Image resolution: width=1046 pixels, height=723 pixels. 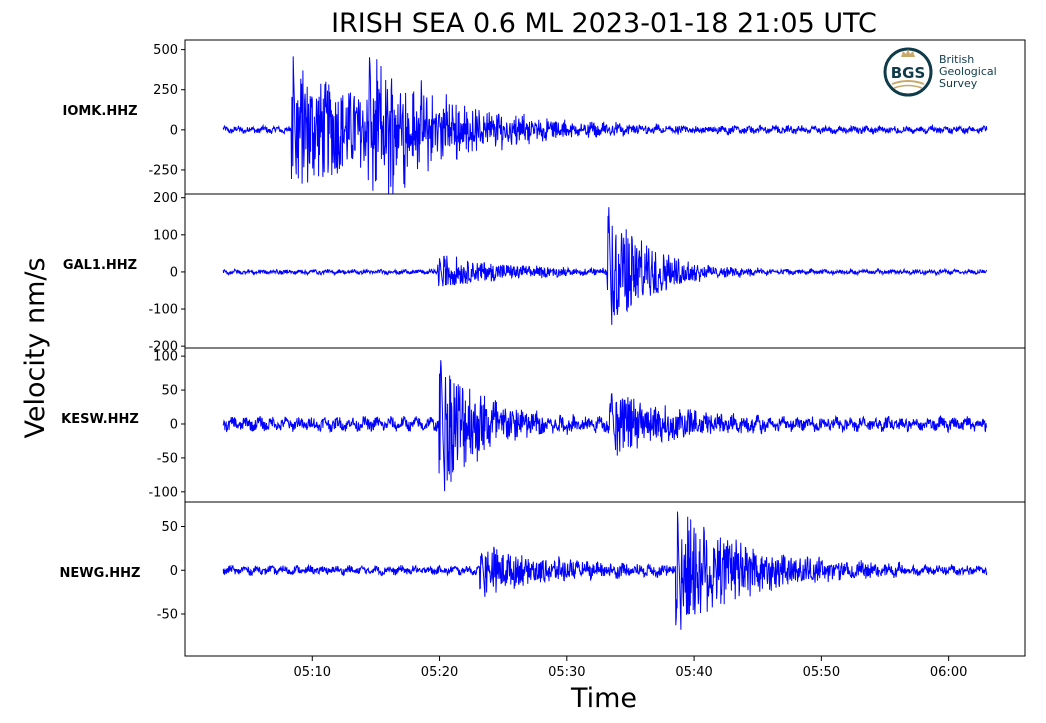 What do you see at coordinates (165, 198) in the screenshot?
I see `y-tick-label: 200` at bounding box center [165, 198].